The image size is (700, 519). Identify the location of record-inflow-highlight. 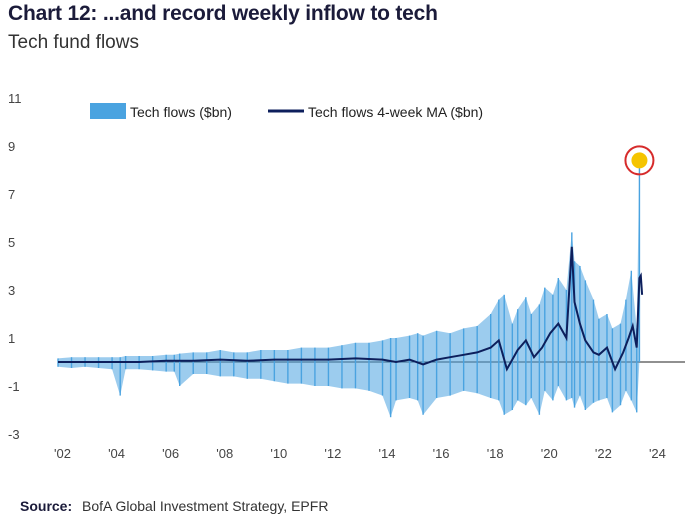
(639, 160).